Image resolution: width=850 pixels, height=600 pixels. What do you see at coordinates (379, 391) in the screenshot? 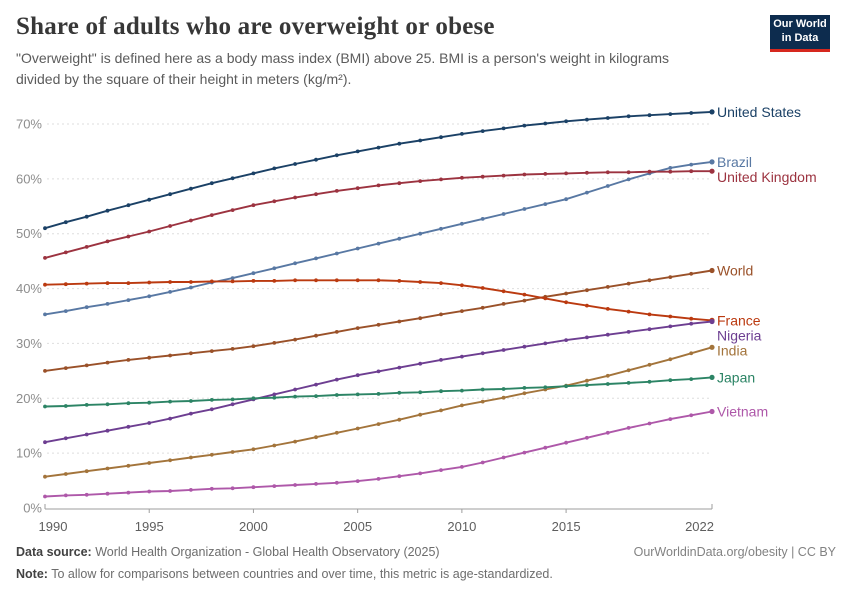
I see `series-japan` at bounding box center [379, 391].